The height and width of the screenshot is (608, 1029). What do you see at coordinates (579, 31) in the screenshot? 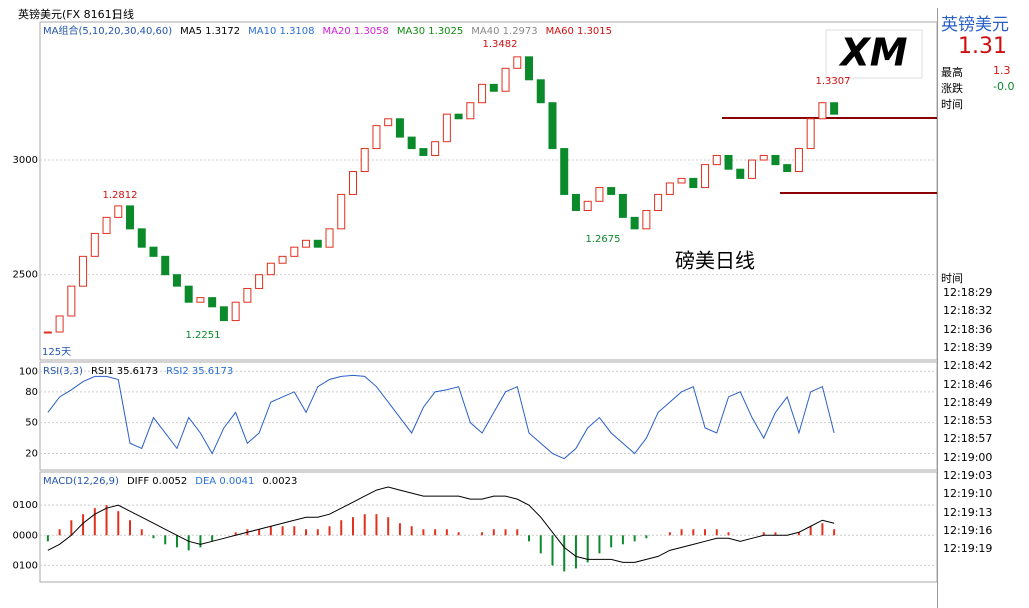
I see `legend-item: MA60 1.3015` at bounding box center [579, 31].